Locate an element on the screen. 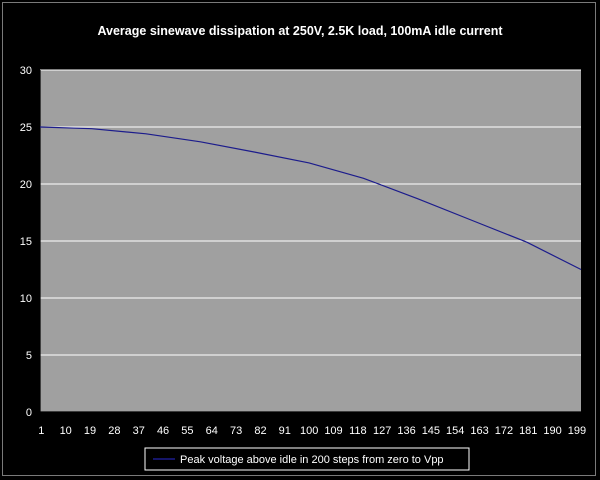 The height and width of the screenshot is (480, 600). x-tick-label: 82 is located at coordinates (260, 431).